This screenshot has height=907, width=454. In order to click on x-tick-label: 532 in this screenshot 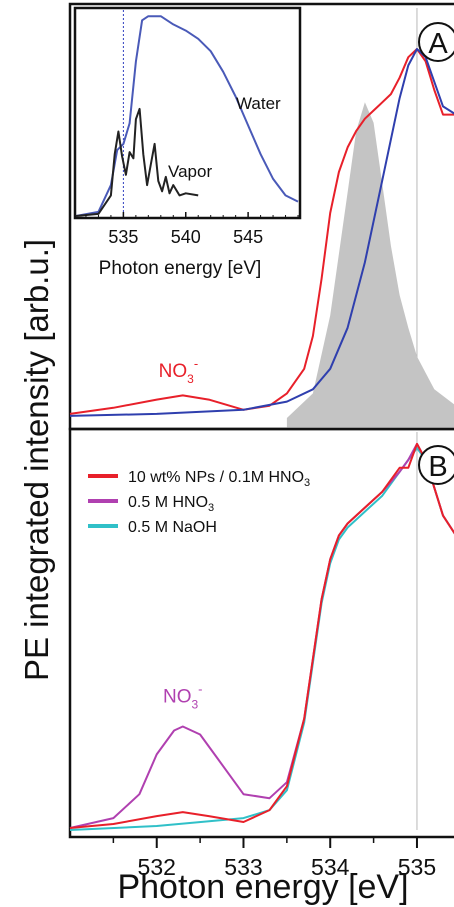, I will do `click(157, 867)`.